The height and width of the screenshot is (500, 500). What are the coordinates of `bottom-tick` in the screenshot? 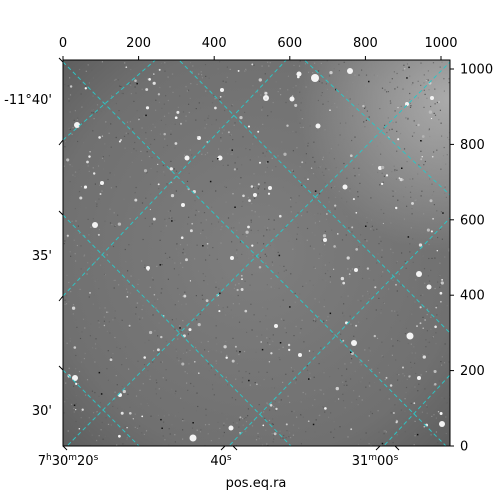 It's located at (397, 448).